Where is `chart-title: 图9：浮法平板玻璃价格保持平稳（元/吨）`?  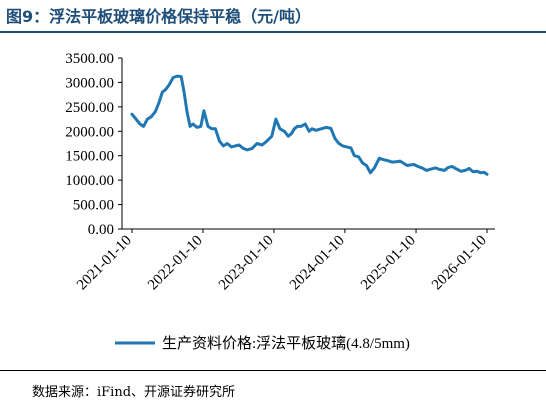 chart-title: 图9：浮法平板玻璃价格保持平稳（元/吨） is located at coordinates (158, 16).